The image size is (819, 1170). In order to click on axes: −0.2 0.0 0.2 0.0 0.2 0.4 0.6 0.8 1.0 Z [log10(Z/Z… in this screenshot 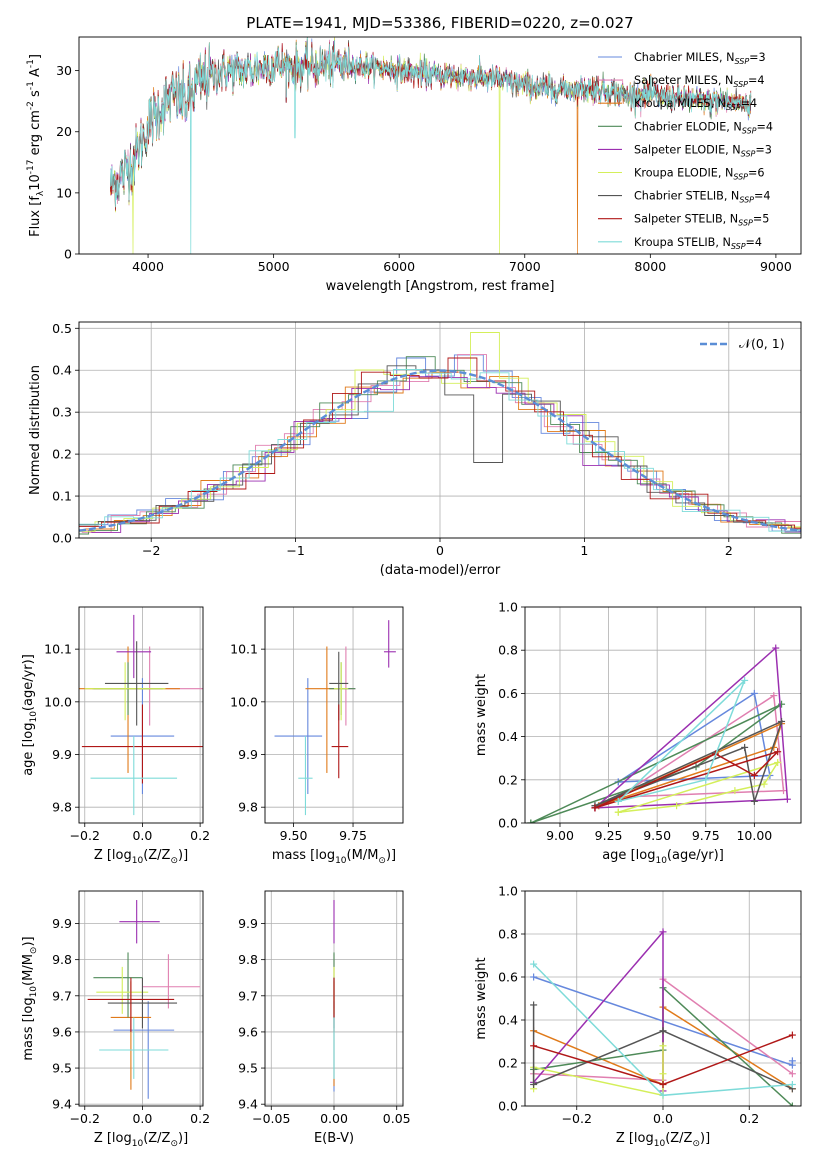, I will do `click(638, 1016)`.